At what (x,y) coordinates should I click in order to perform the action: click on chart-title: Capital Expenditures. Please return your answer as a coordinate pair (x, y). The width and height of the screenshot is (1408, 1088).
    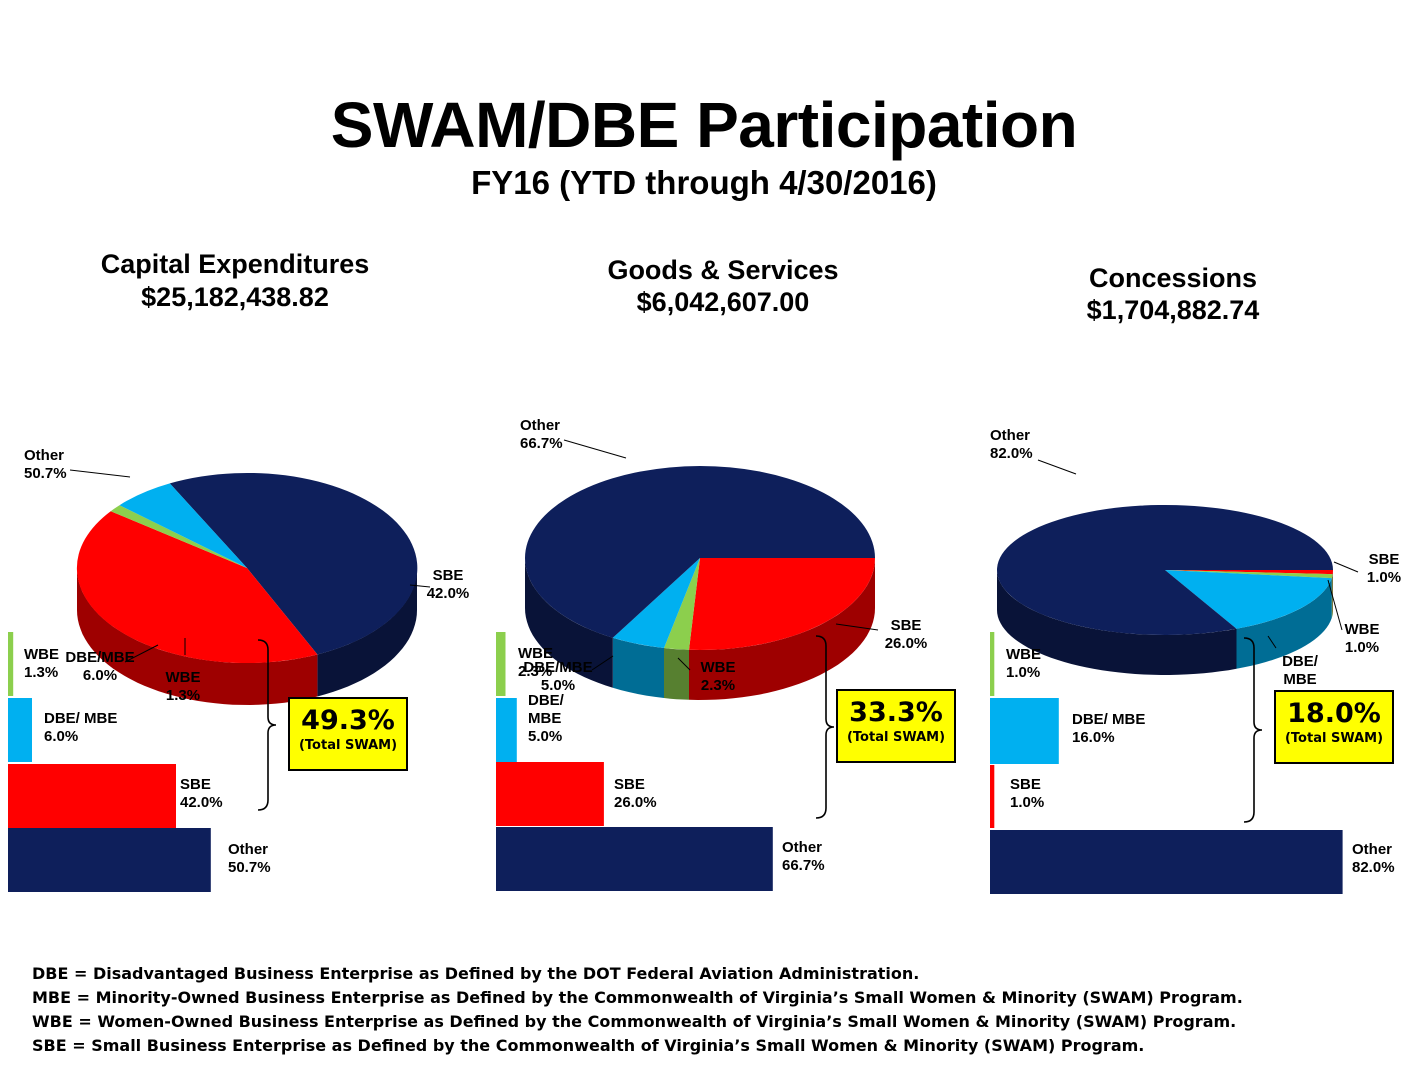
    Looking at the image, I should click on (235, 264).